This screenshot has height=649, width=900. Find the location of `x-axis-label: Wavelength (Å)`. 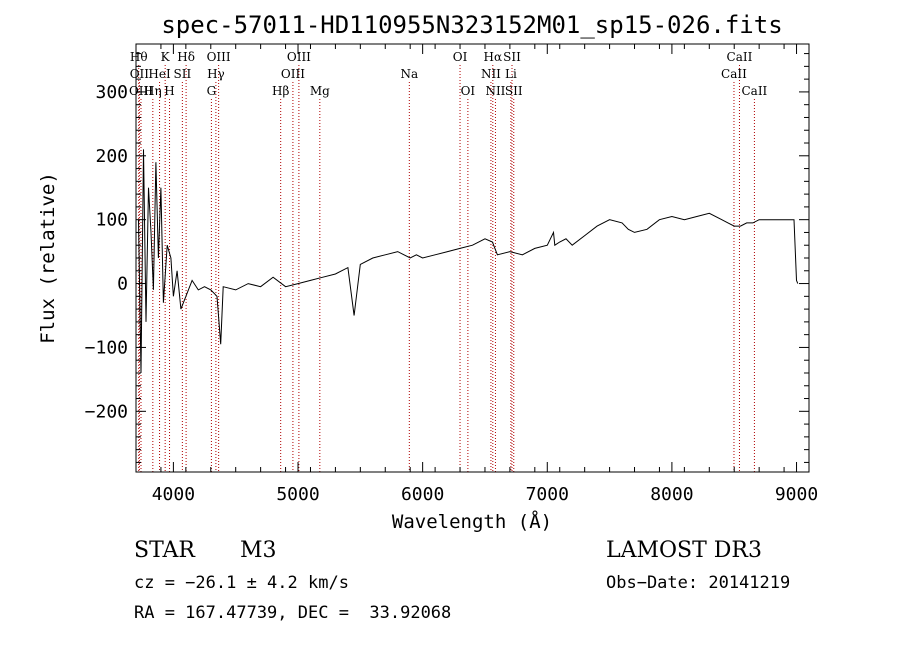

x-axis-label: Wavelength (Å) is located at coordinates (472, 521).